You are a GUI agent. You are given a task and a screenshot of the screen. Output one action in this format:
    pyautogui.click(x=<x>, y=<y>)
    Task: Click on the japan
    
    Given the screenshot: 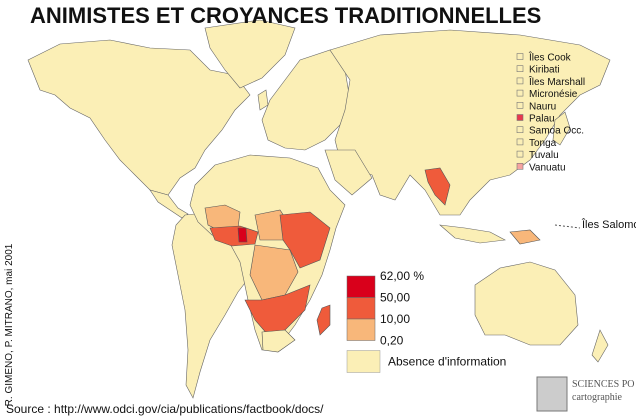 What is the action you would take?
    pyautogui.click(x=561, y=128)
    